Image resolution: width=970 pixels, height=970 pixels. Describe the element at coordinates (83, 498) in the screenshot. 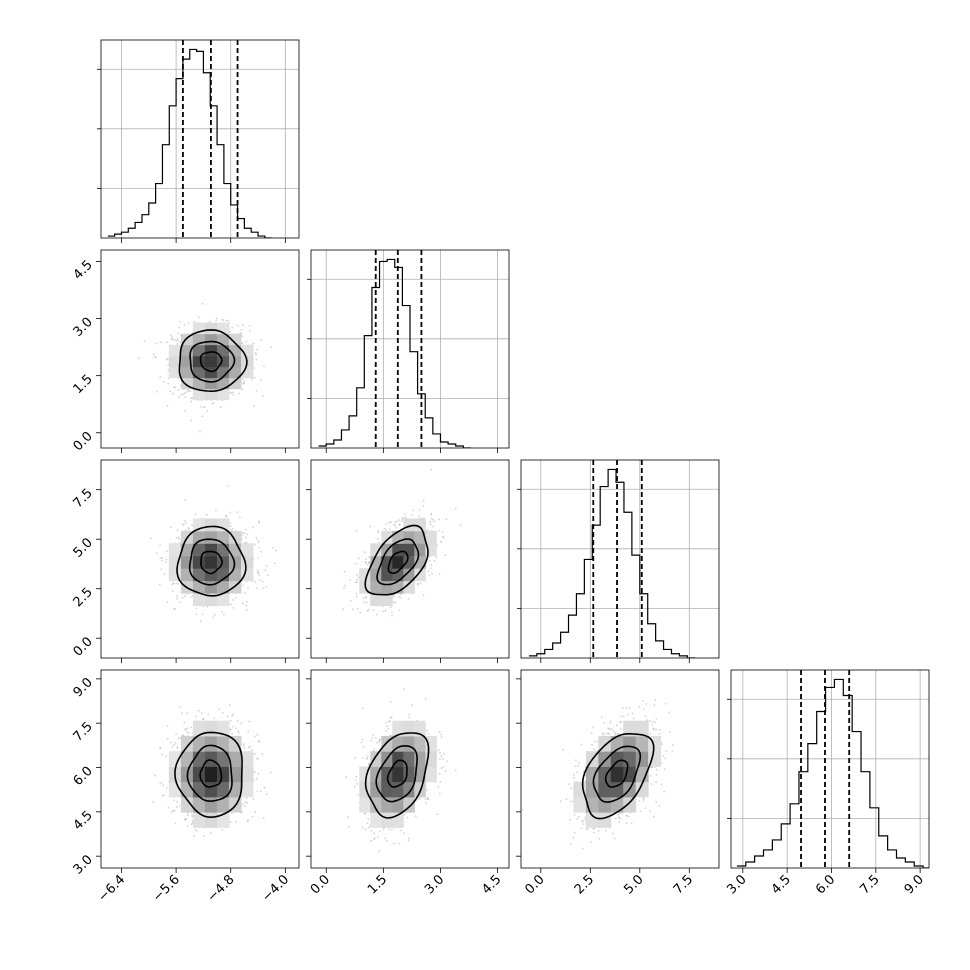

I see `ytick-label-2-3: 7.5` at that location.